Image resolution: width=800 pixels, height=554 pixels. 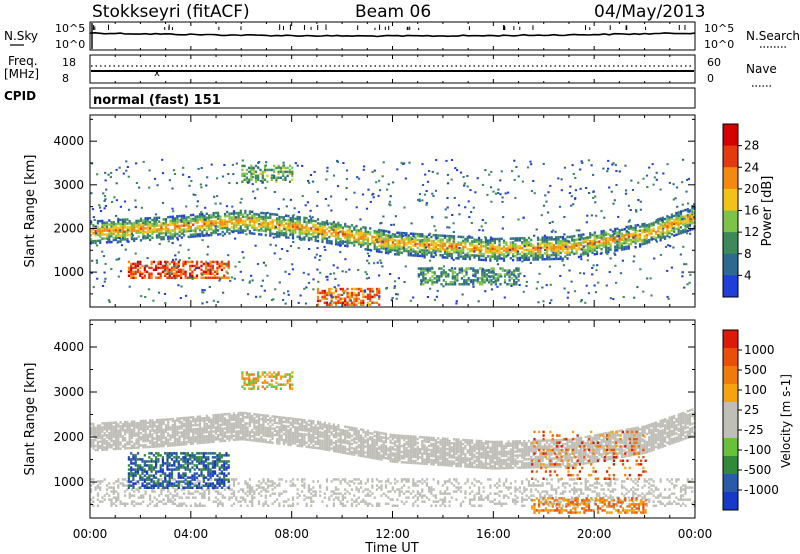 What do you see at coordinates (748, 275) in the screenshot?
I see `power-colorbar-tick-label: 4` at bounding box center [748, 275].